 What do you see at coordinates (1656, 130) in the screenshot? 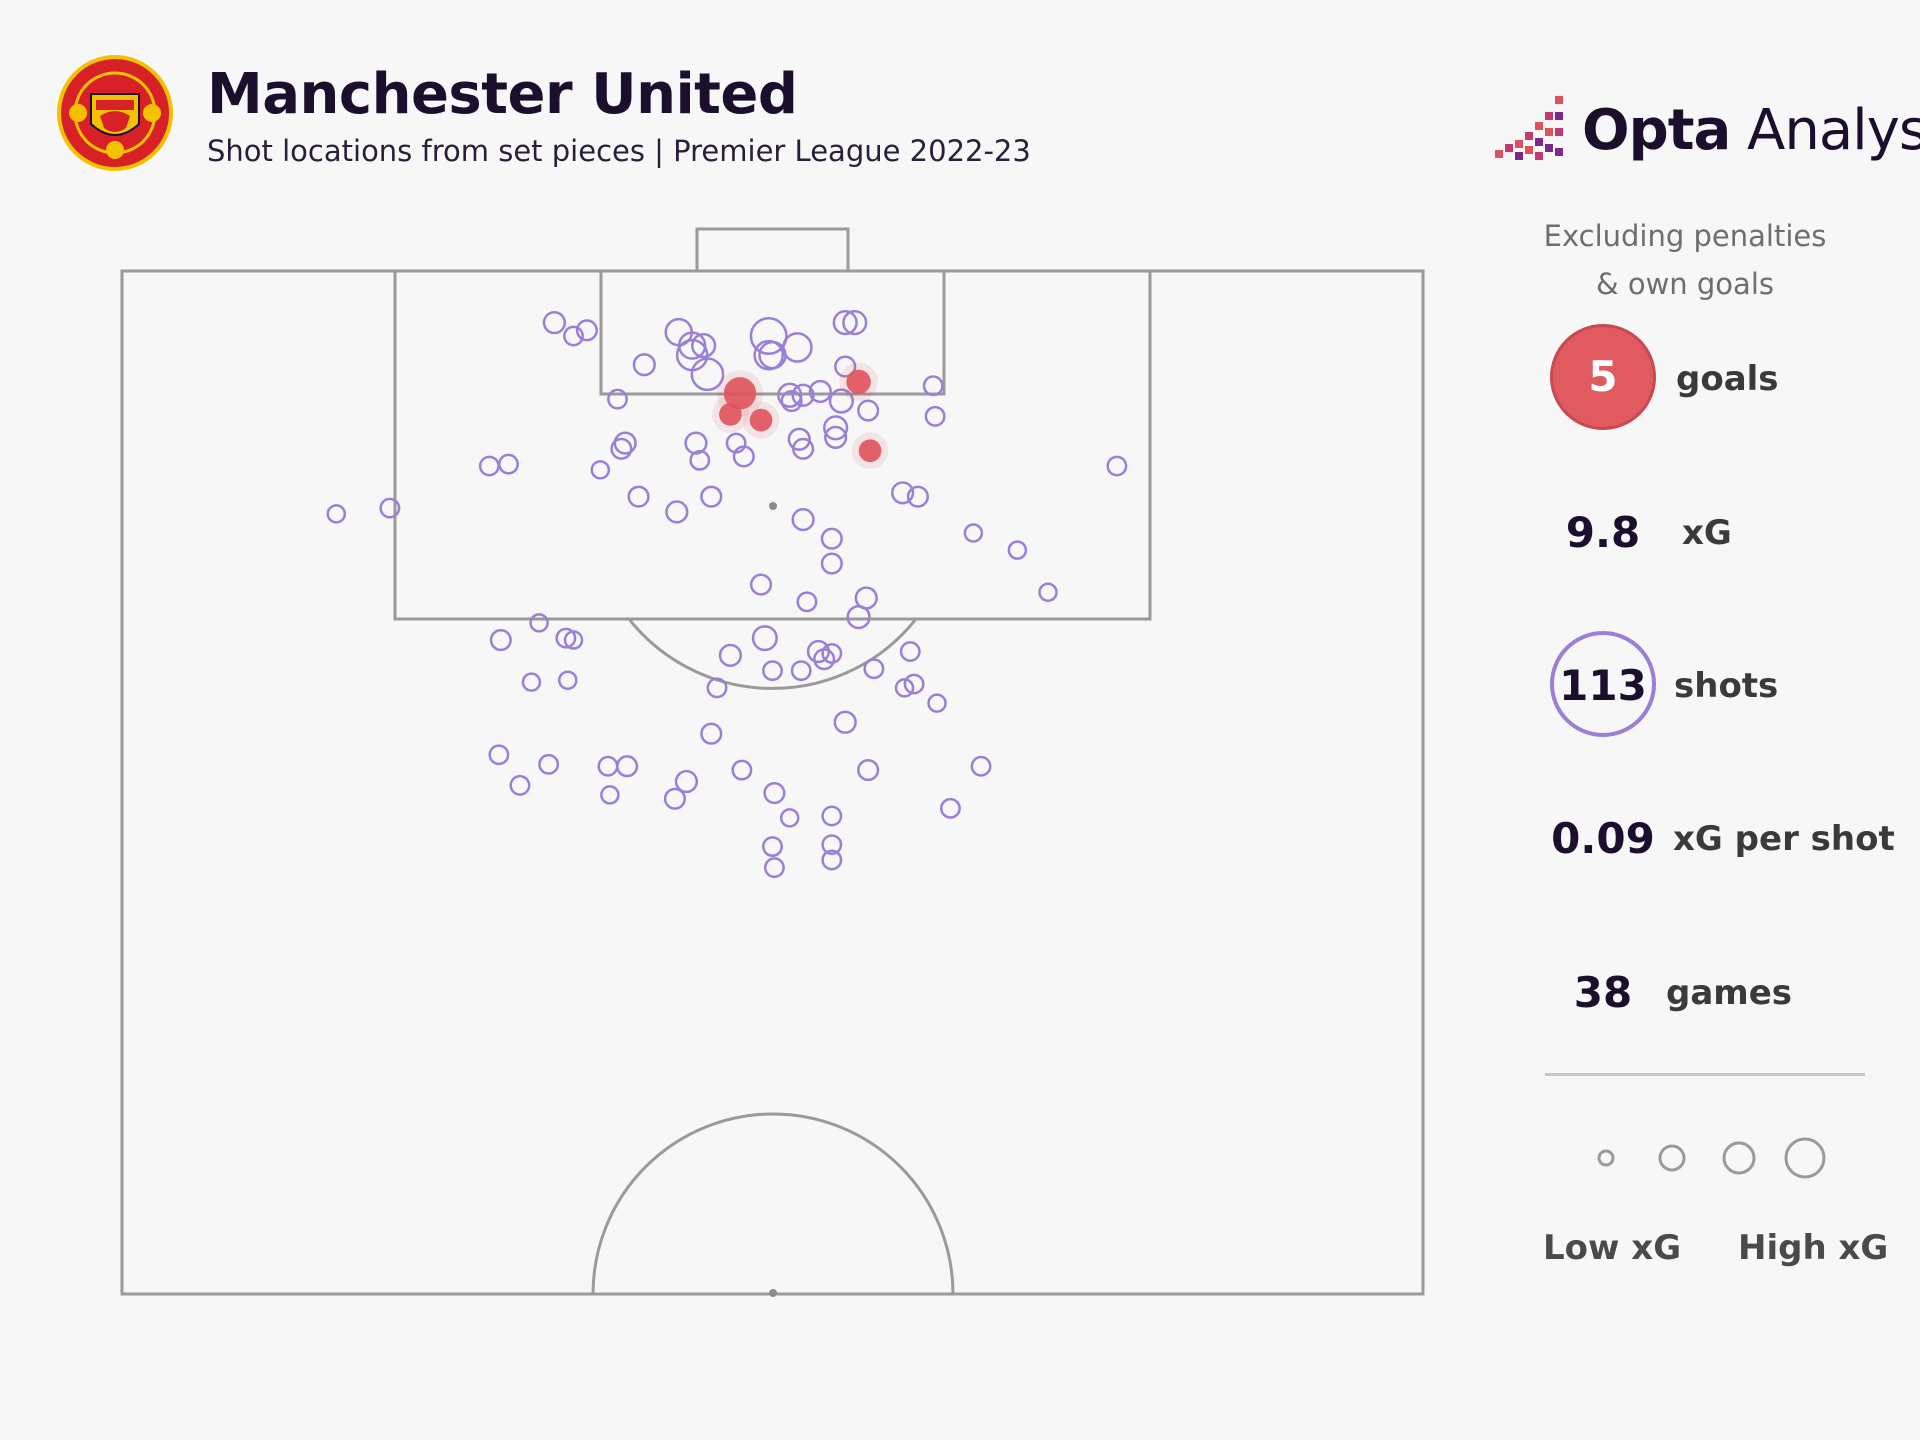
I see `logo-bold-text: Opta` at bounding box center [1656, 130].